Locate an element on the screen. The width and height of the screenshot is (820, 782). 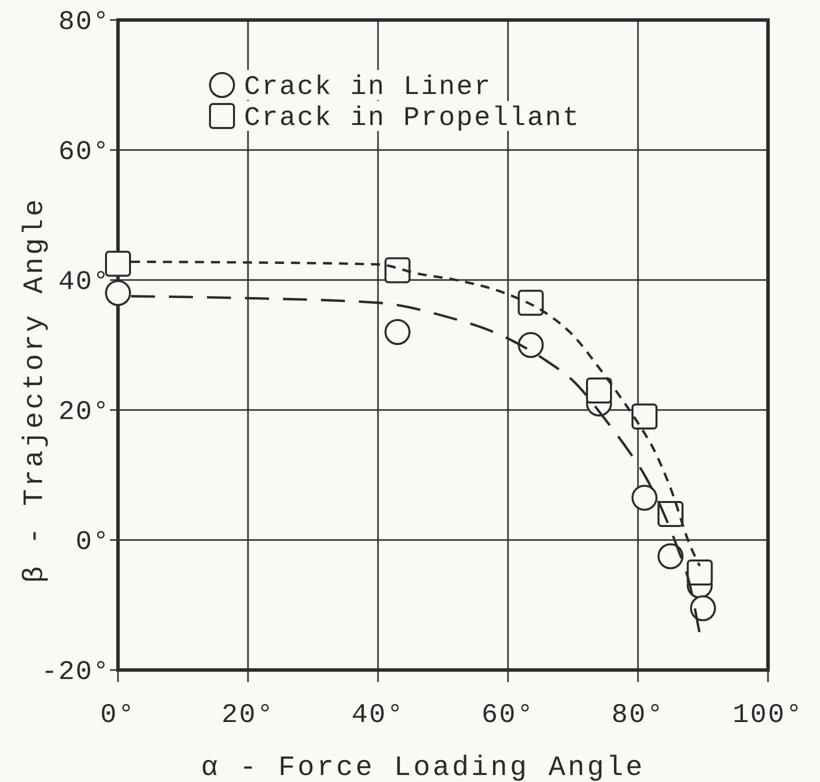
x-tick-label: 60° is located at coordinates (508, 716).